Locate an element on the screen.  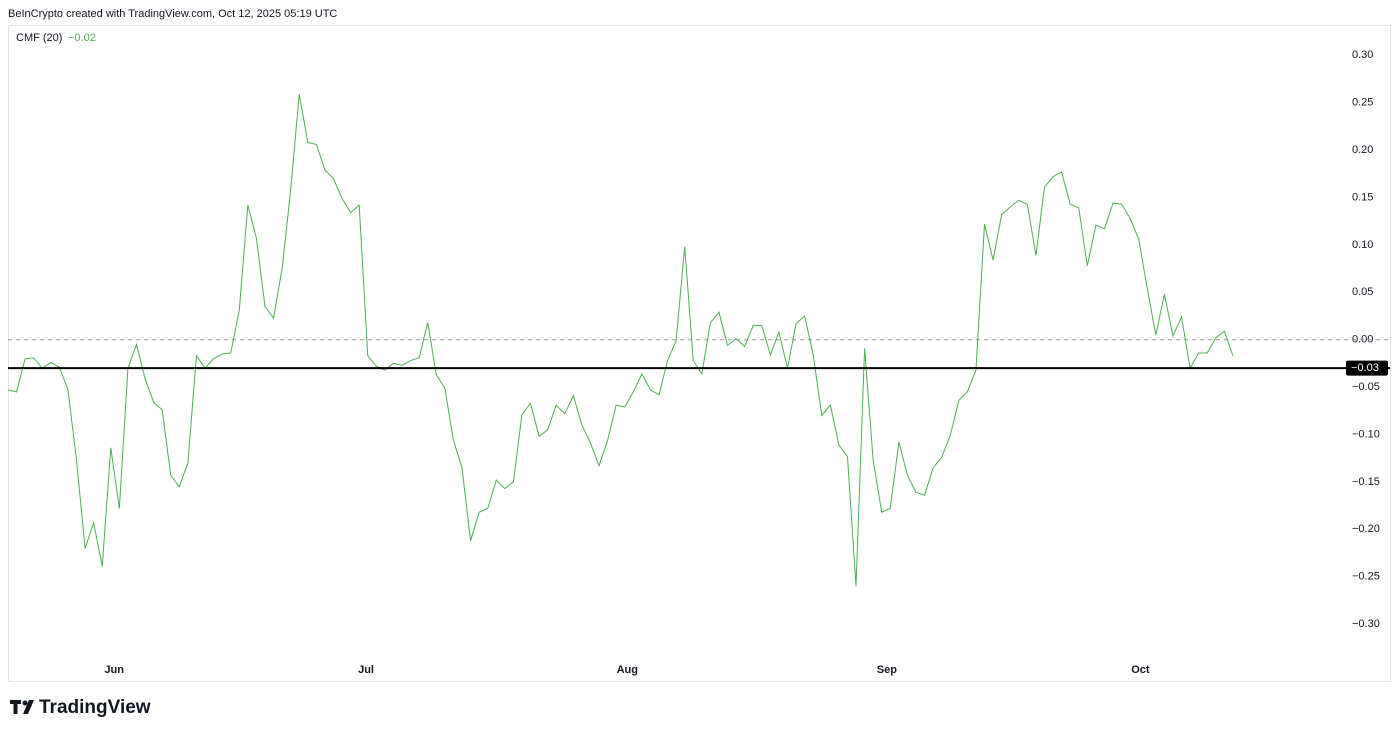
x-tick-label: Jul is located at coordinates (366, 670).